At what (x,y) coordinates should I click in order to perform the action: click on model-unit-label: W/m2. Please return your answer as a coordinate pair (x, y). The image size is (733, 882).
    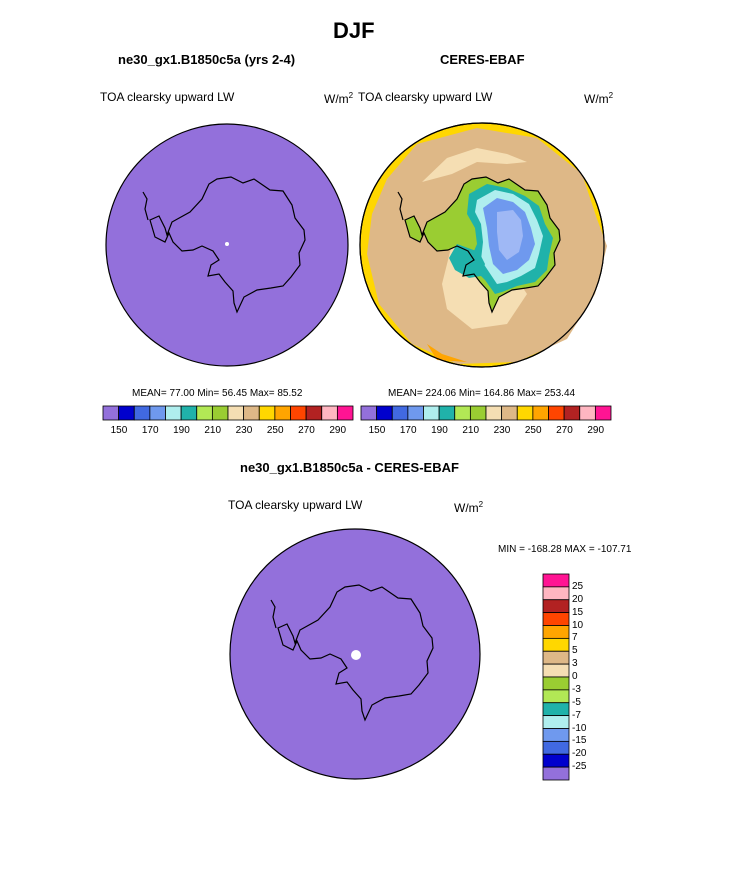
    Looking at the image, I should click on (339, 98).